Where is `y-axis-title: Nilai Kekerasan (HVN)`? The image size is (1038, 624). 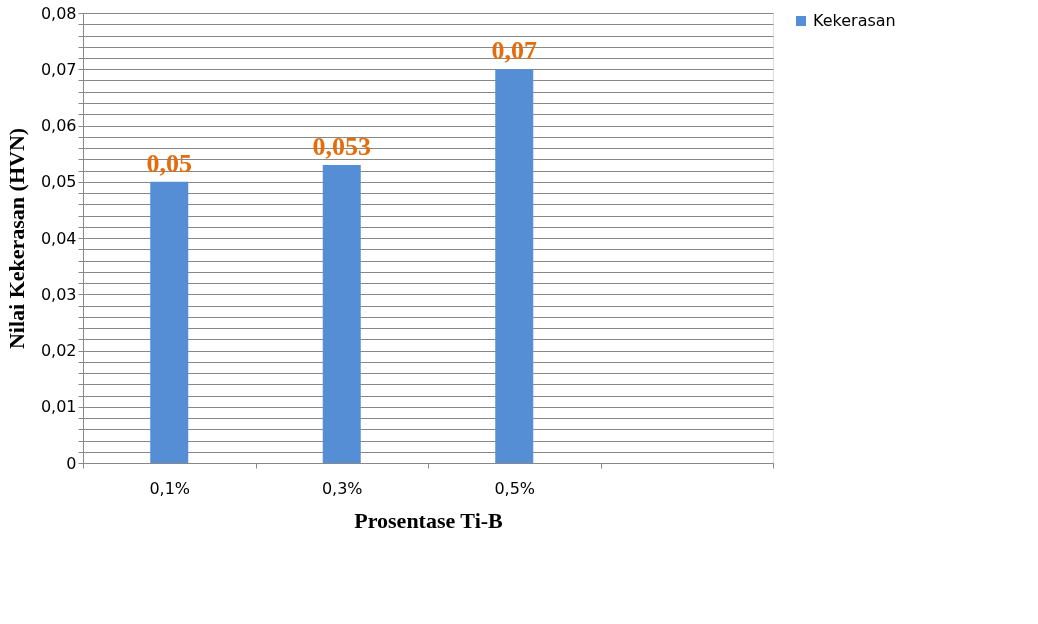 y-axis-title: Nilai Kekerasan (HVN) is located at coordinates (16, 238).